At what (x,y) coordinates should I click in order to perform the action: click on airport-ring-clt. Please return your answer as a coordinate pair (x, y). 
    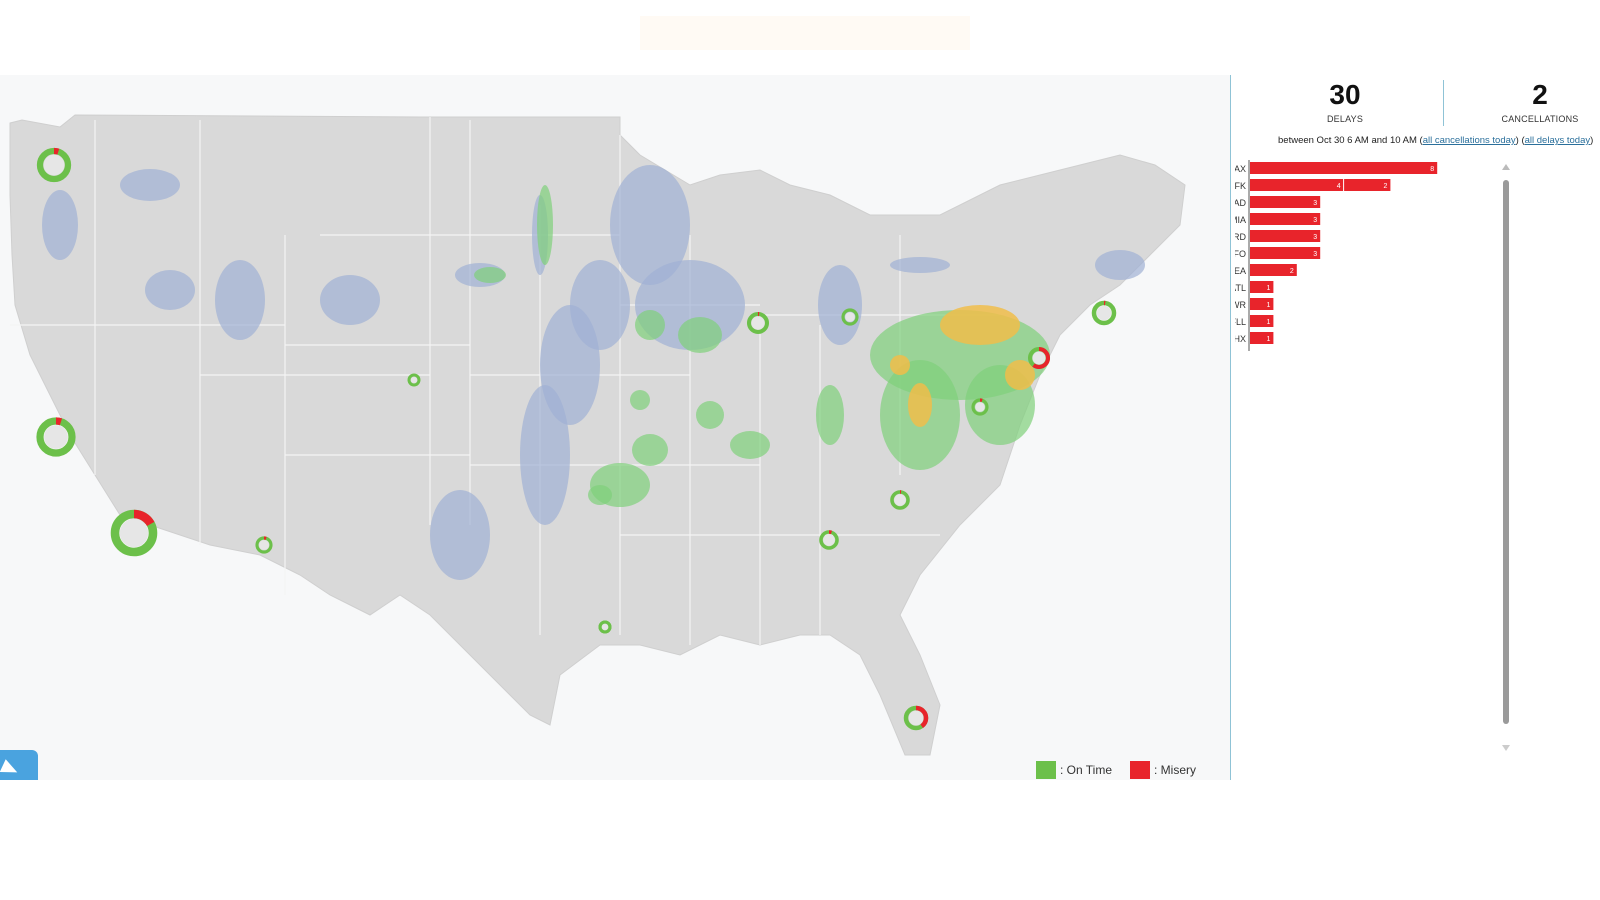
    Looking at the image, I should click on (900, 500).